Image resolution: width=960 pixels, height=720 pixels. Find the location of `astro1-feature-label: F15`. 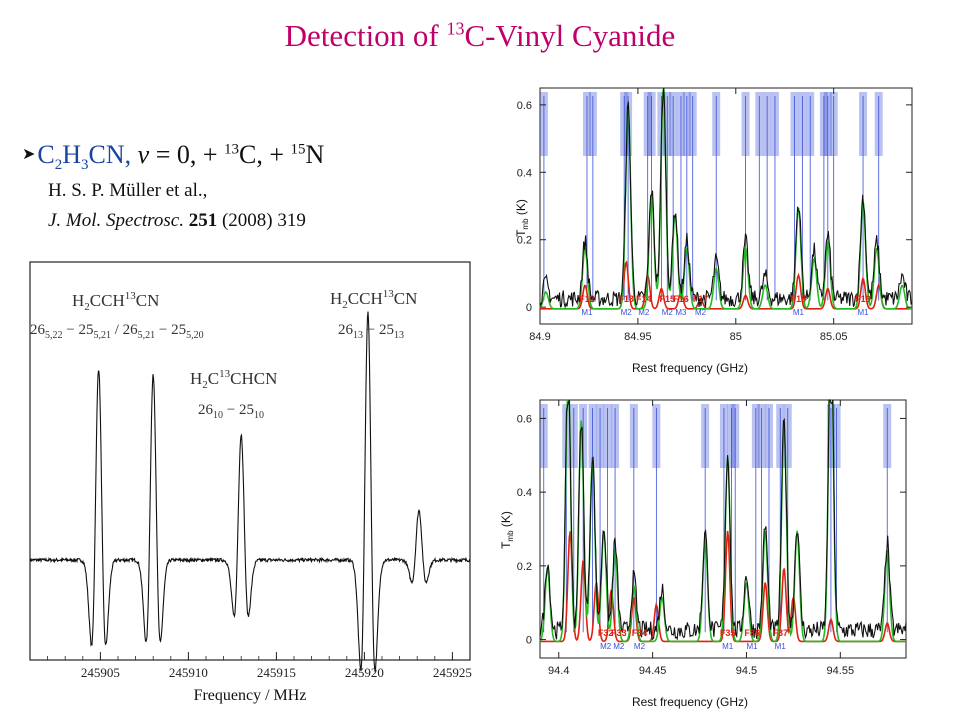

astro1-feature-label: F15 is located at coordinates (668, 299).